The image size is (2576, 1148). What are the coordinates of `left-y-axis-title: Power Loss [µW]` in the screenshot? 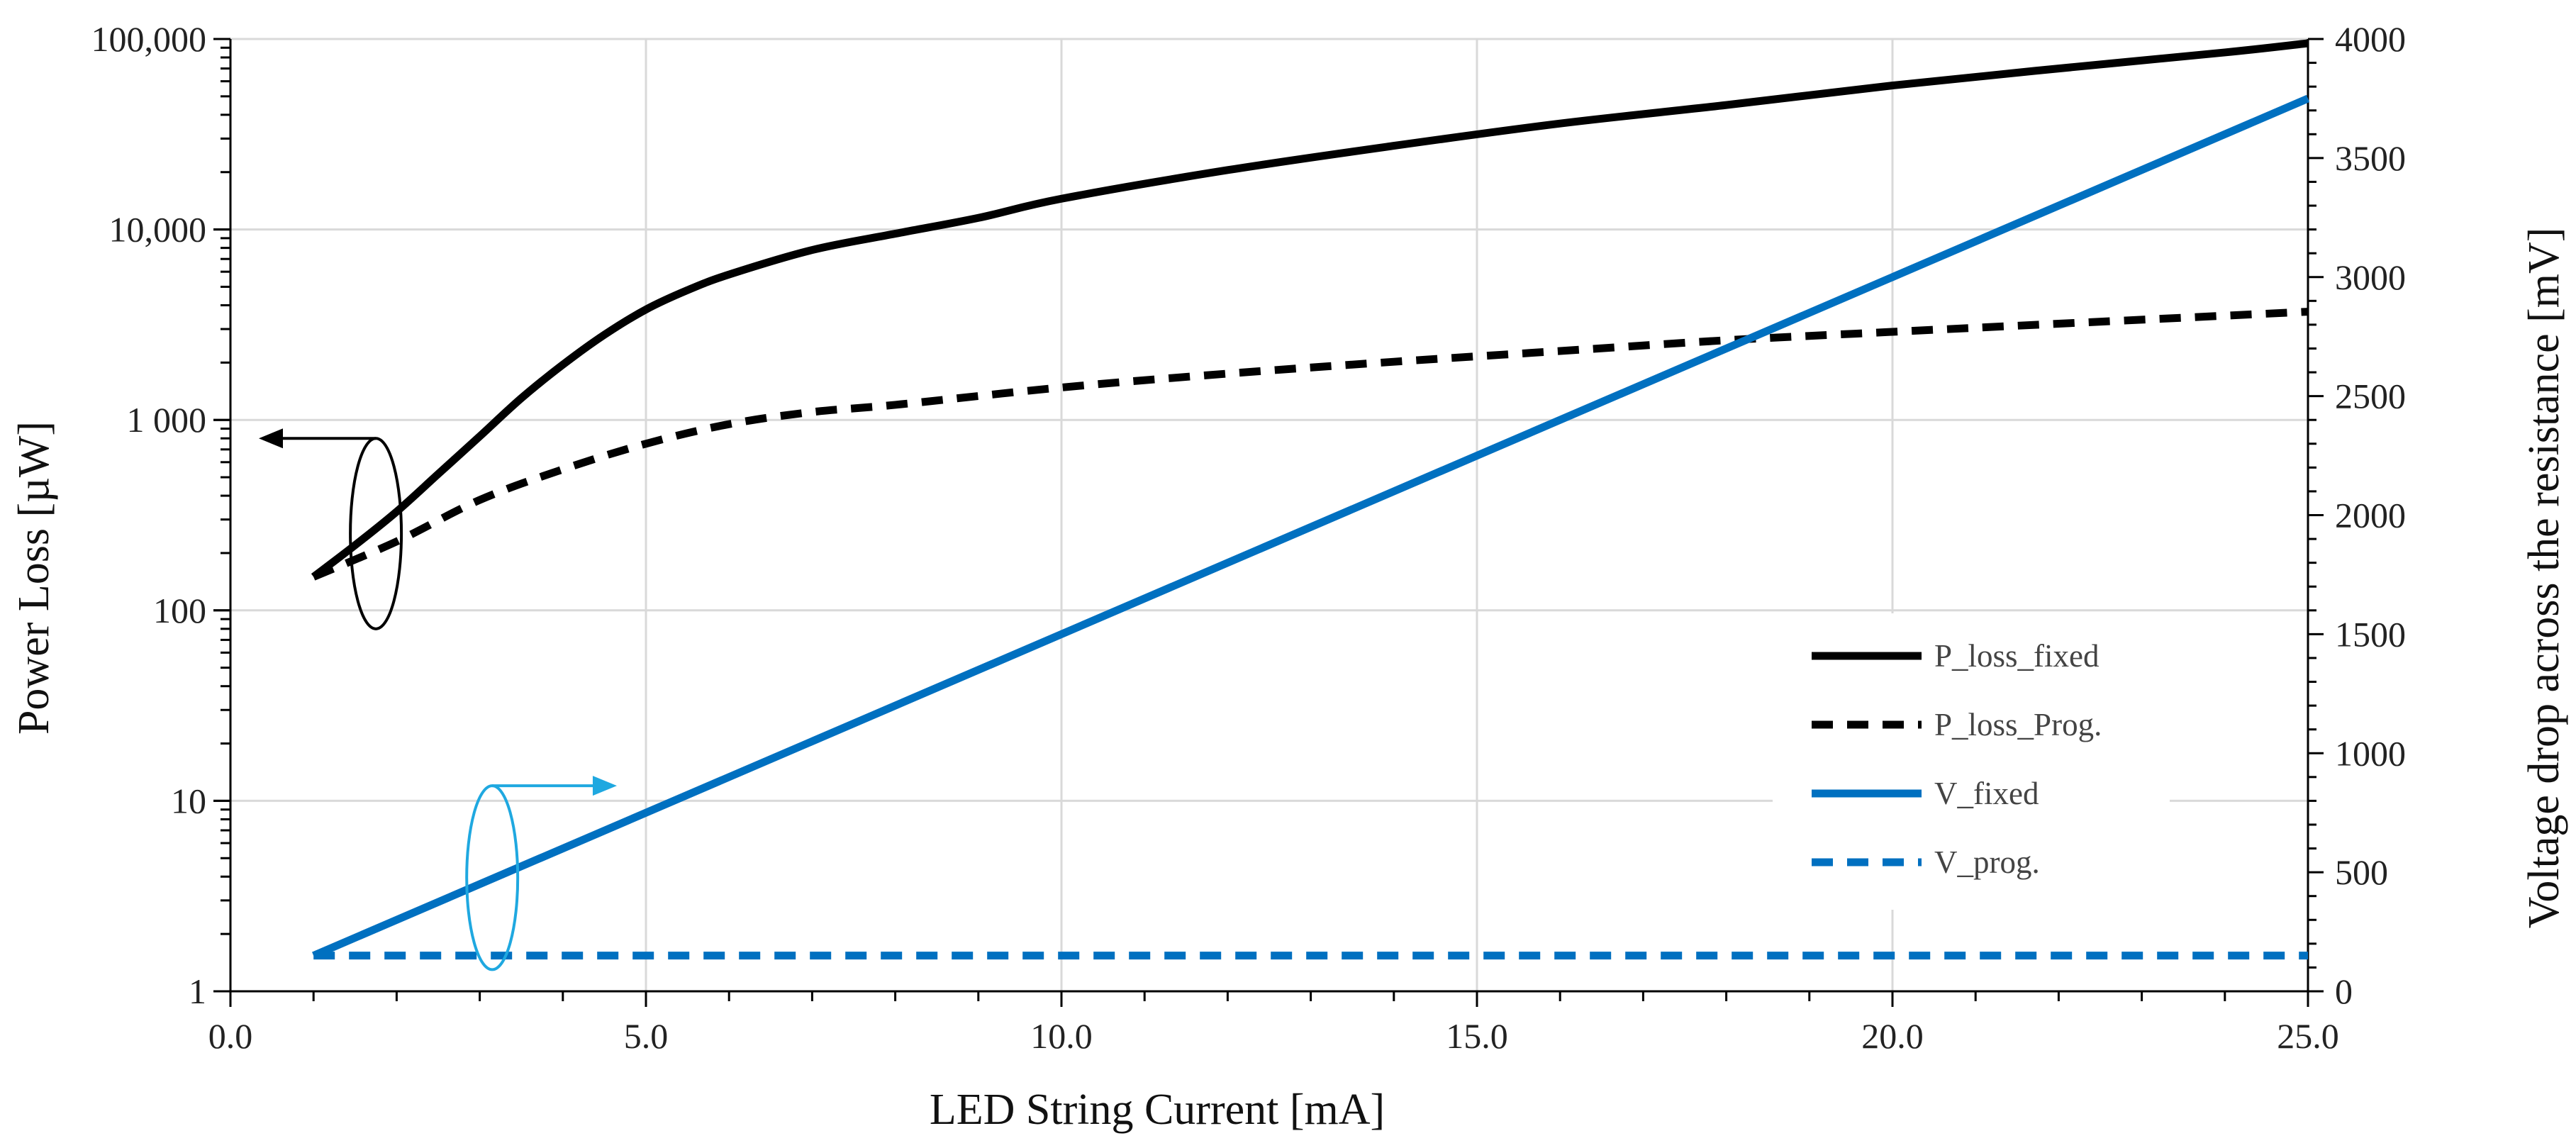 It's located at (34, 578).